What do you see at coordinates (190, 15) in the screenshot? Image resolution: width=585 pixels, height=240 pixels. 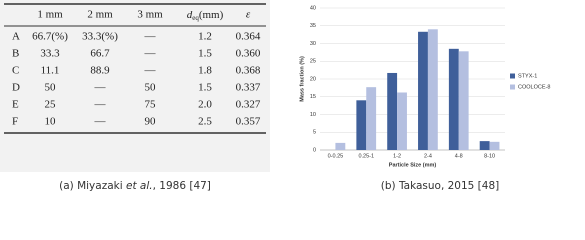 I see `header-main: d` at bounding box center [190, 15].